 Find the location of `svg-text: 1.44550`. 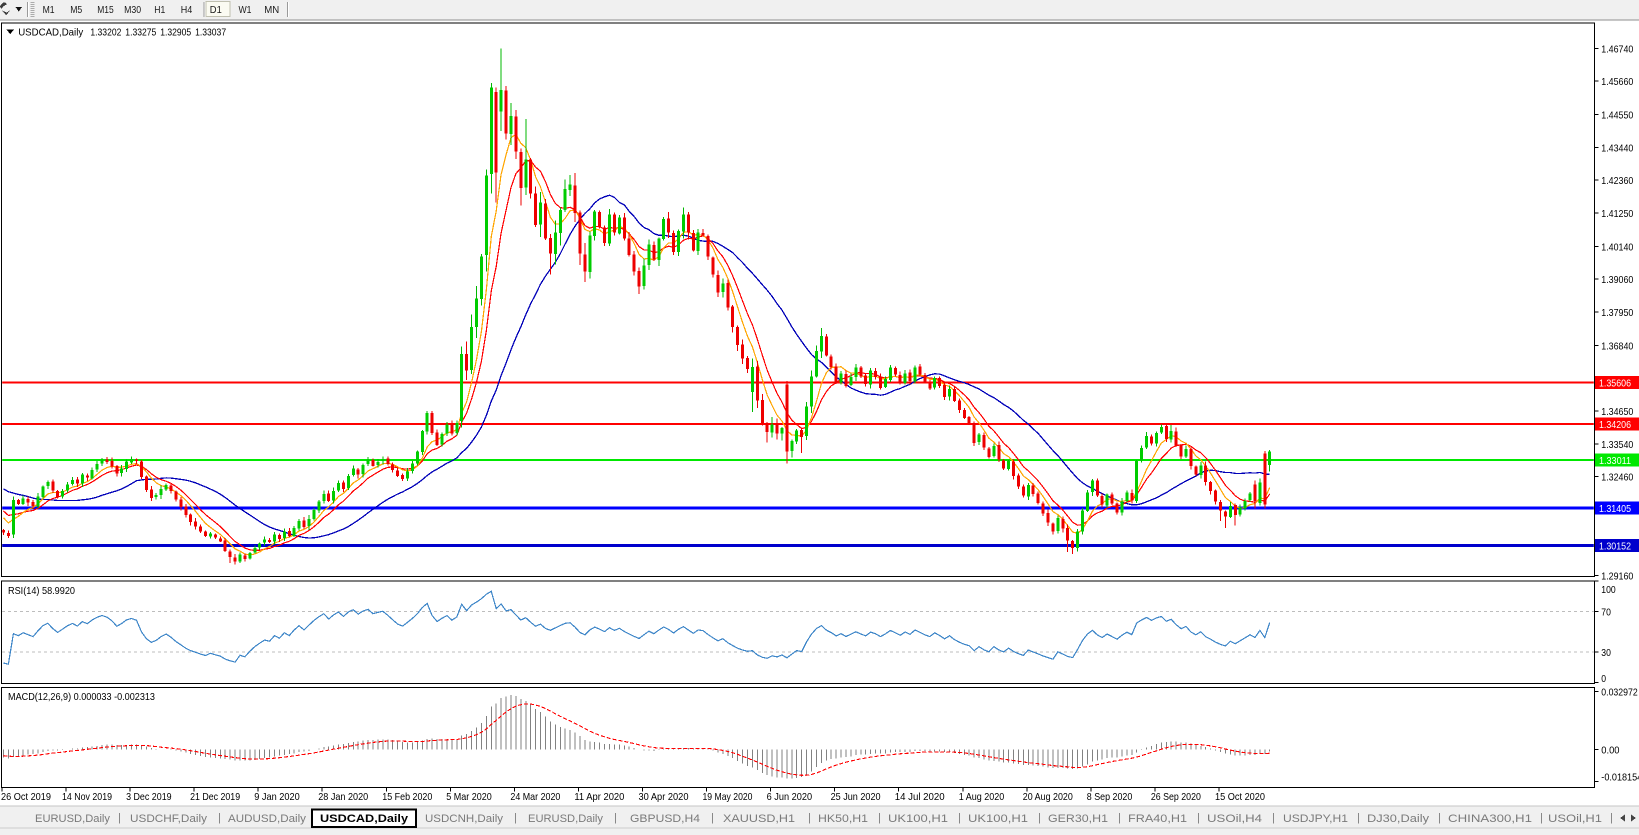

svg-text: 1.44550 is located at coordinates (1617, 115).